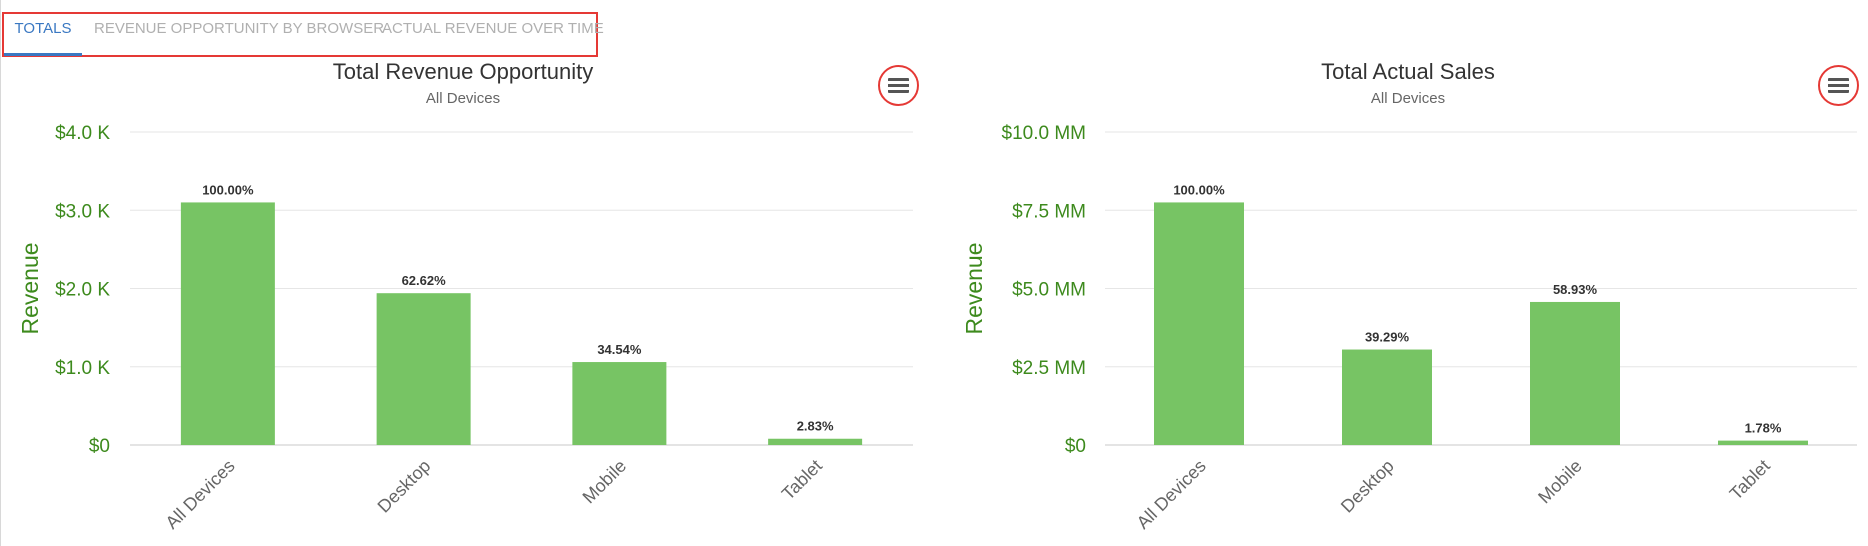  What do you see at coordinates (82, 290) in the screenshot?
I see `y-tick-label: $2.0 K` at bounding box center [82, 290].